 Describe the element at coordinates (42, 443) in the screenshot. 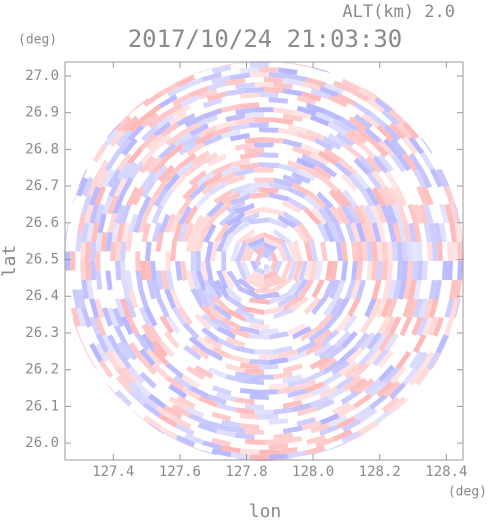

I see `y-tick-label: 26.0` at that location.